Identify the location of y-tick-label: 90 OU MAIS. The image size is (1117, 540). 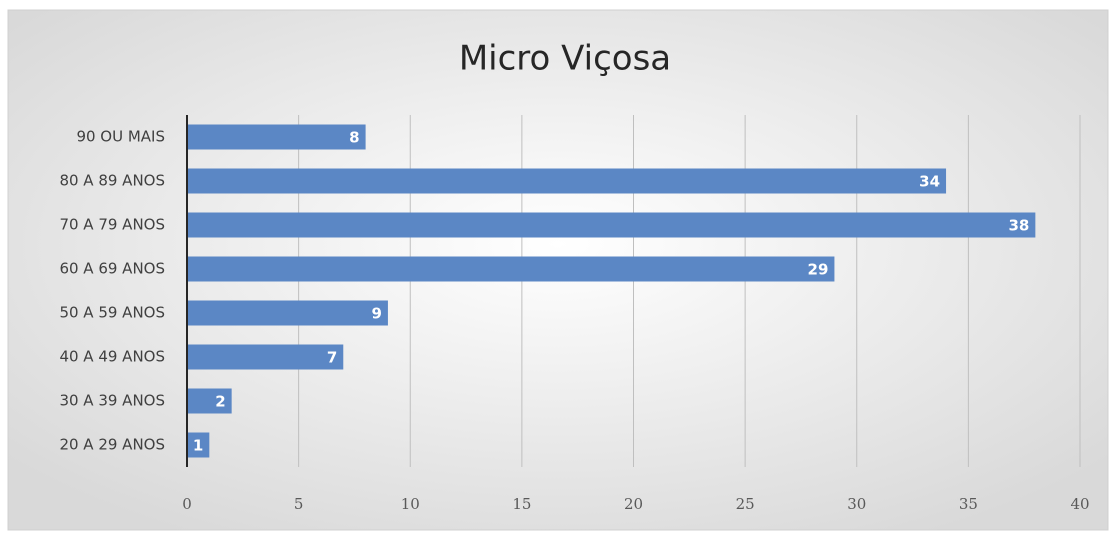
(120, 137).